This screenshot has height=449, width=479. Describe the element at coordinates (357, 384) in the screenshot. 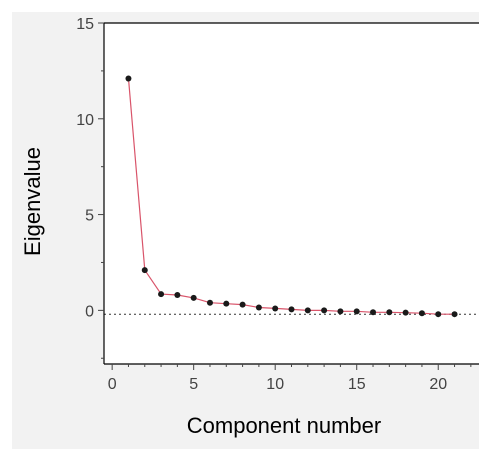

I see `x-tick-label: 15` at that location.